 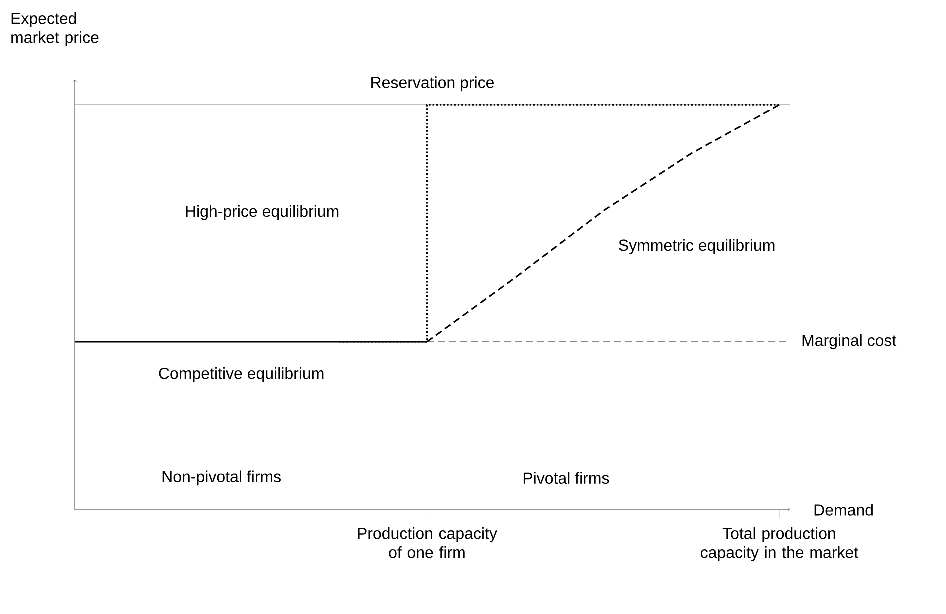 I want to click on annotation: High-price equilibrium, so click(x=262, y=212).